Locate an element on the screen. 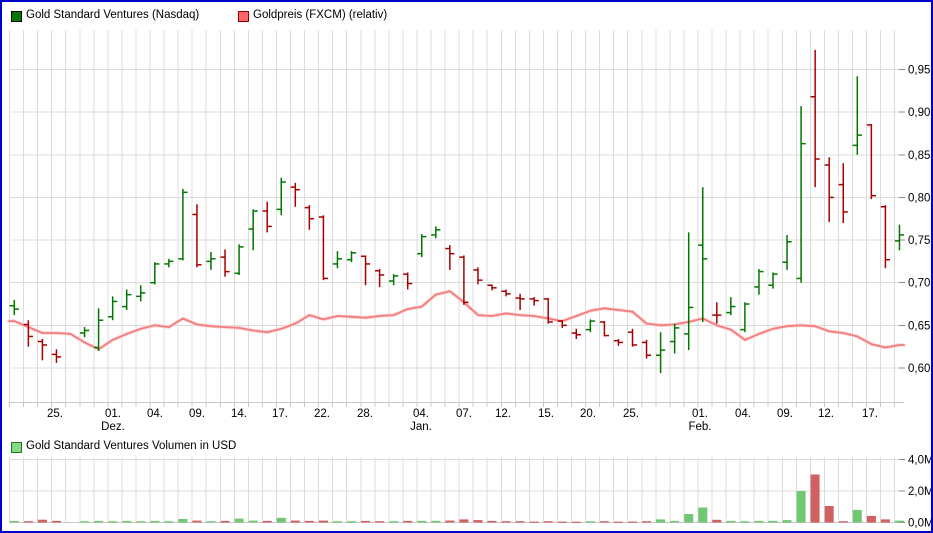 The height and width of the screenshot is (533, 933). x-axis-month-label: Feb. is located at coordinates (699, 427).